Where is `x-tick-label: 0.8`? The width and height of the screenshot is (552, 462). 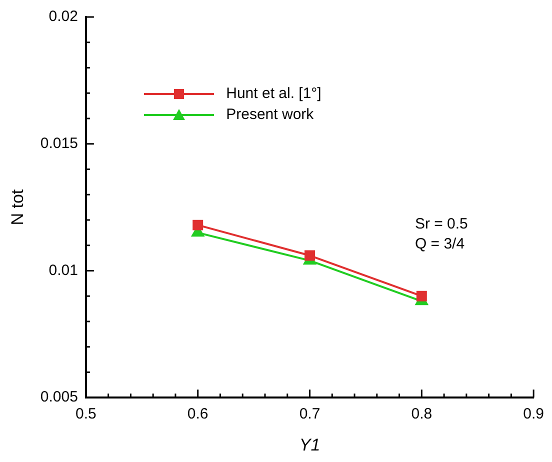
x-tick-label: 0.8 is located at coordinates (421, 414).